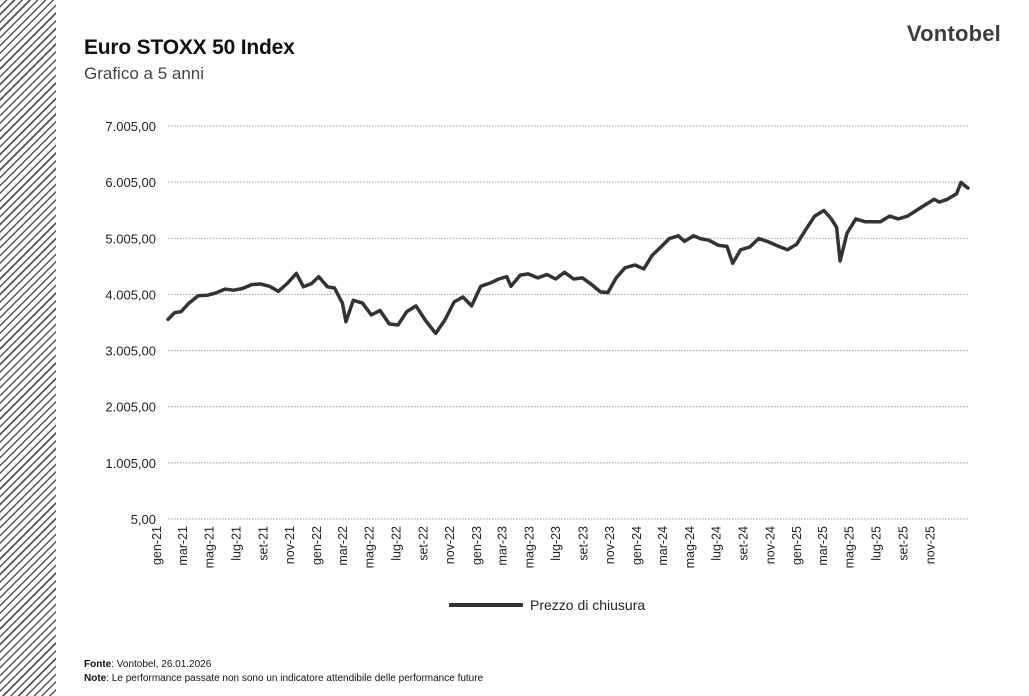 This screenshot has height=696, width=1029. Describe the element at coordinates (637, 545) in the screenshot. I see `x-tick-label: gen-24` at that location.